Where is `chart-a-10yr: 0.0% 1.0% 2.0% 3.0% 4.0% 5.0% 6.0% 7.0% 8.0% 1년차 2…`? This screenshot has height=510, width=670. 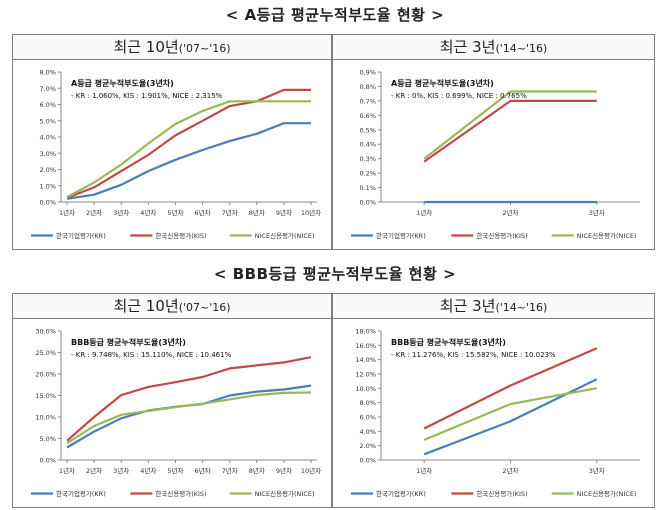
chart-a-10yr: 0.0% 1.0% 2.0% 3.0% 4.0% 5.0% 6.0% 7.0% 8.0% 1년차 2… is located at coordinates (176, 154).